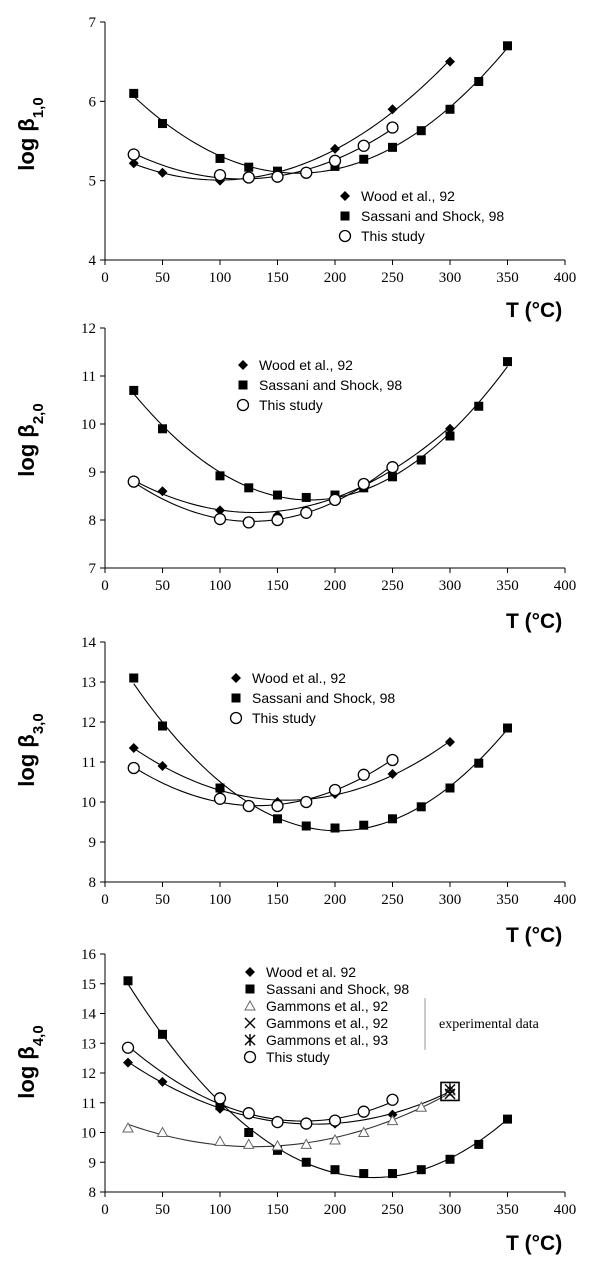  What do you see at coordinates (89, 377) in the screenshot?
I see `y-tick-label: 11` at bounding box center [89, 377].